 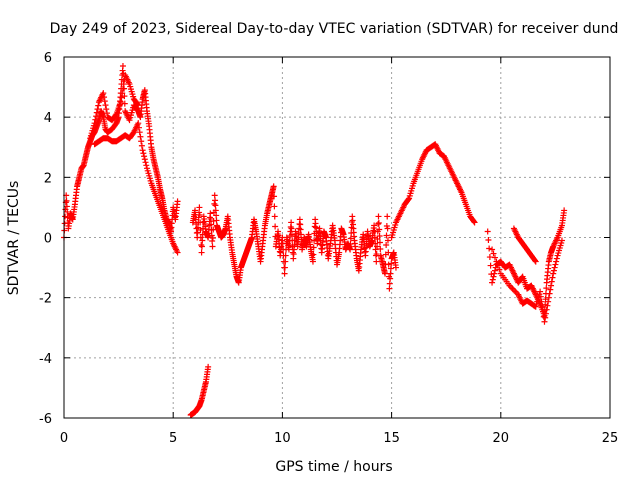 What do you see at coordinates (48, 178) in the screenshot?
I see `y-tick-label: 2` at bounding box center [48, 178].